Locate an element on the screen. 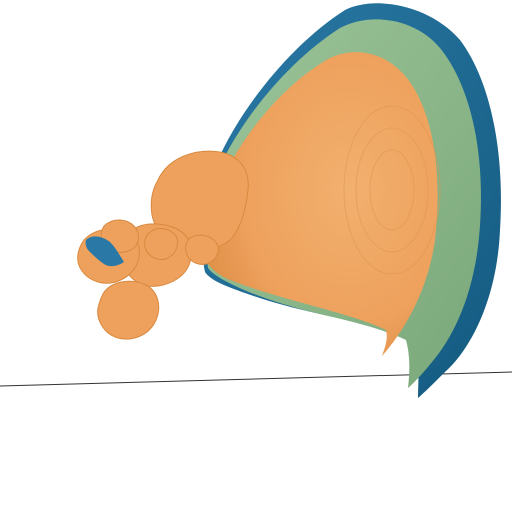 The image size is (512, 512). small-blue-patch is located at coordinates (104, 251).